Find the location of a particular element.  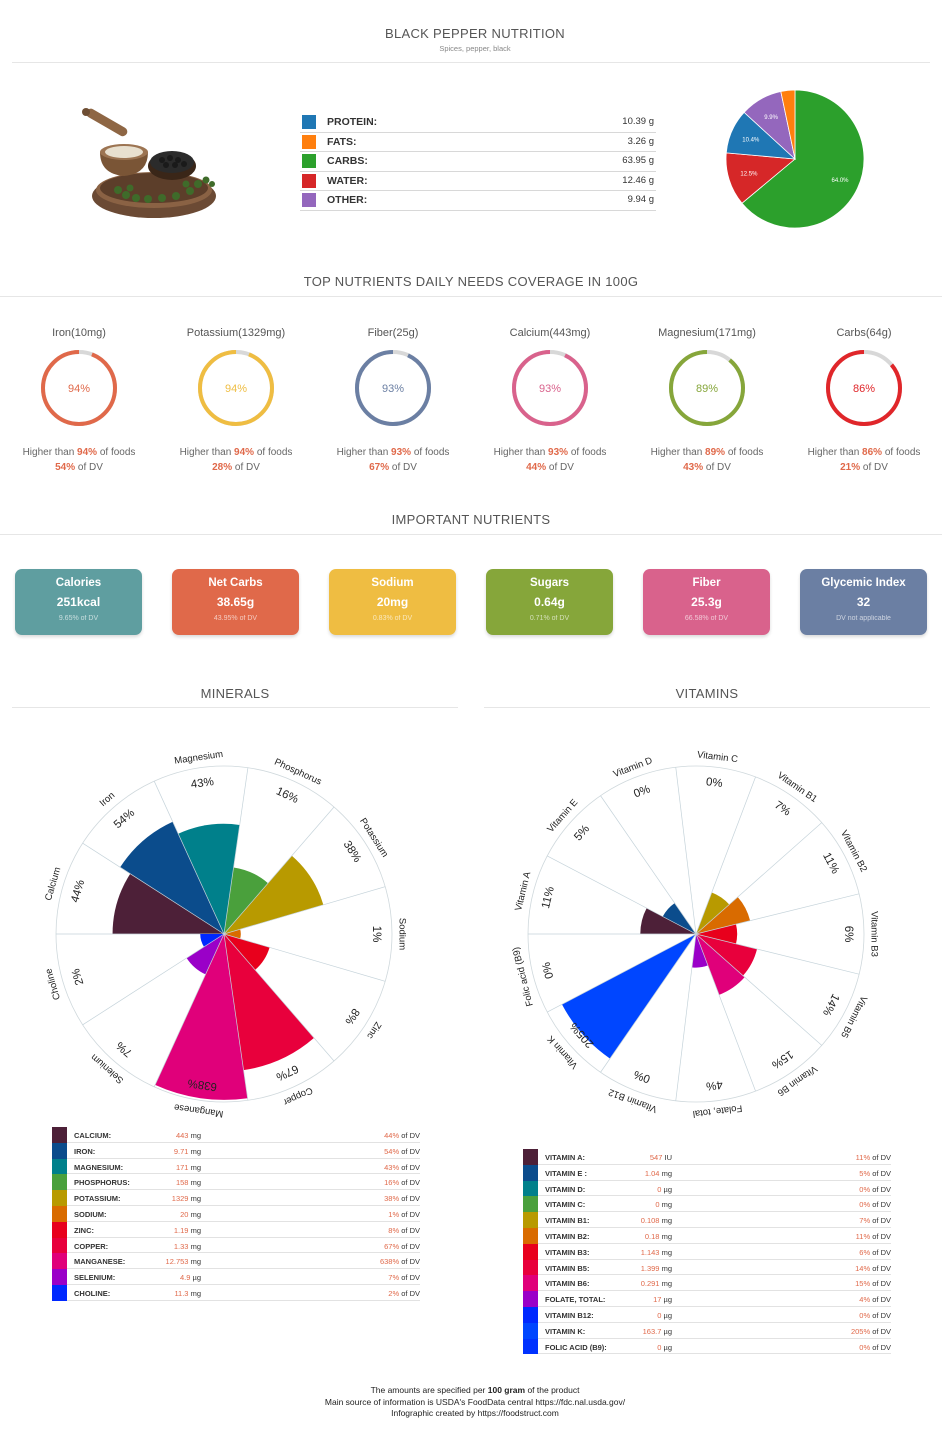

coverage-description: Higher than 94% of foods 28% of DV is located at coordinates (236, 460).